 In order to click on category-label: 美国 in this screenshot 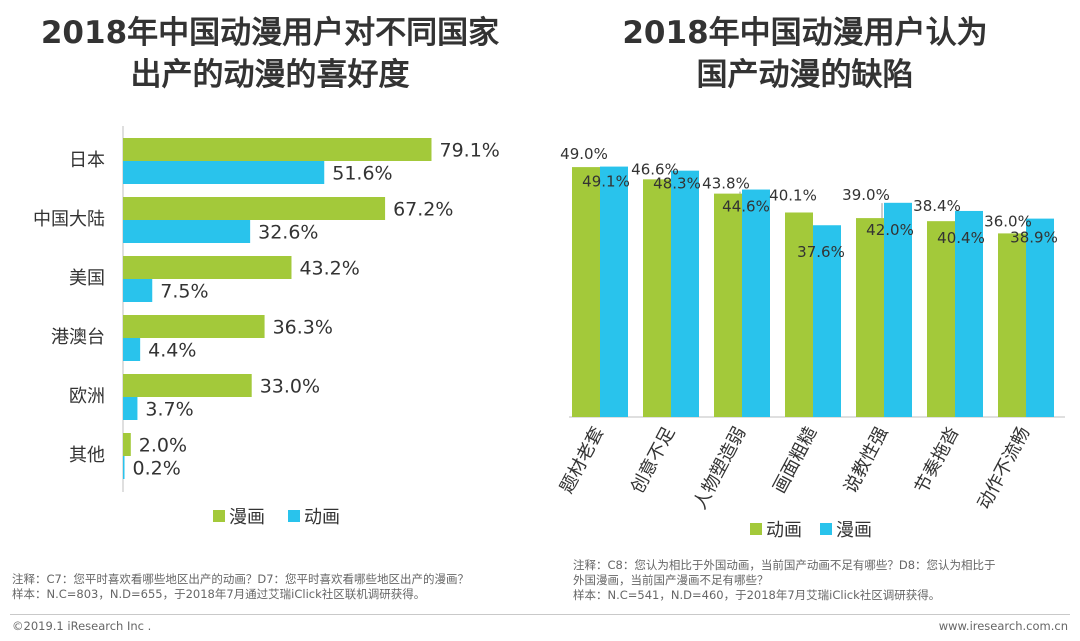, I will do `click(87, 278)`.